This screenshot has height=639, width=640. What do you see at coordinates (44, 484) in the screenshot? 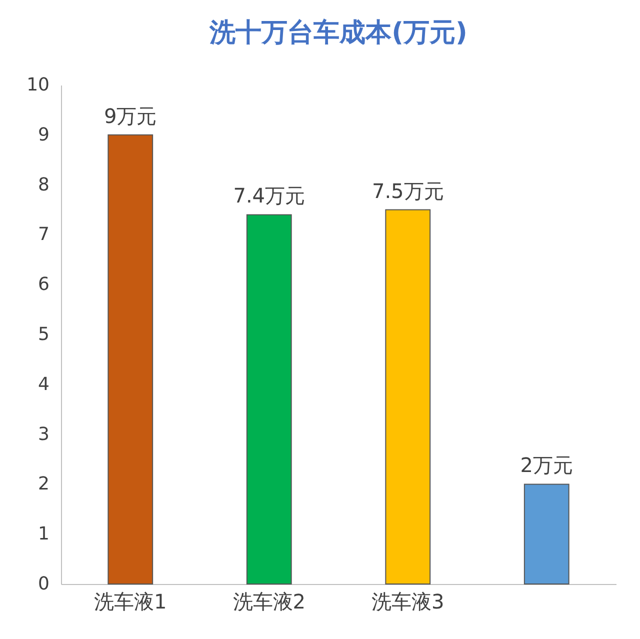
I see `y-tick-label: 2` at bounding box center [44, 484].